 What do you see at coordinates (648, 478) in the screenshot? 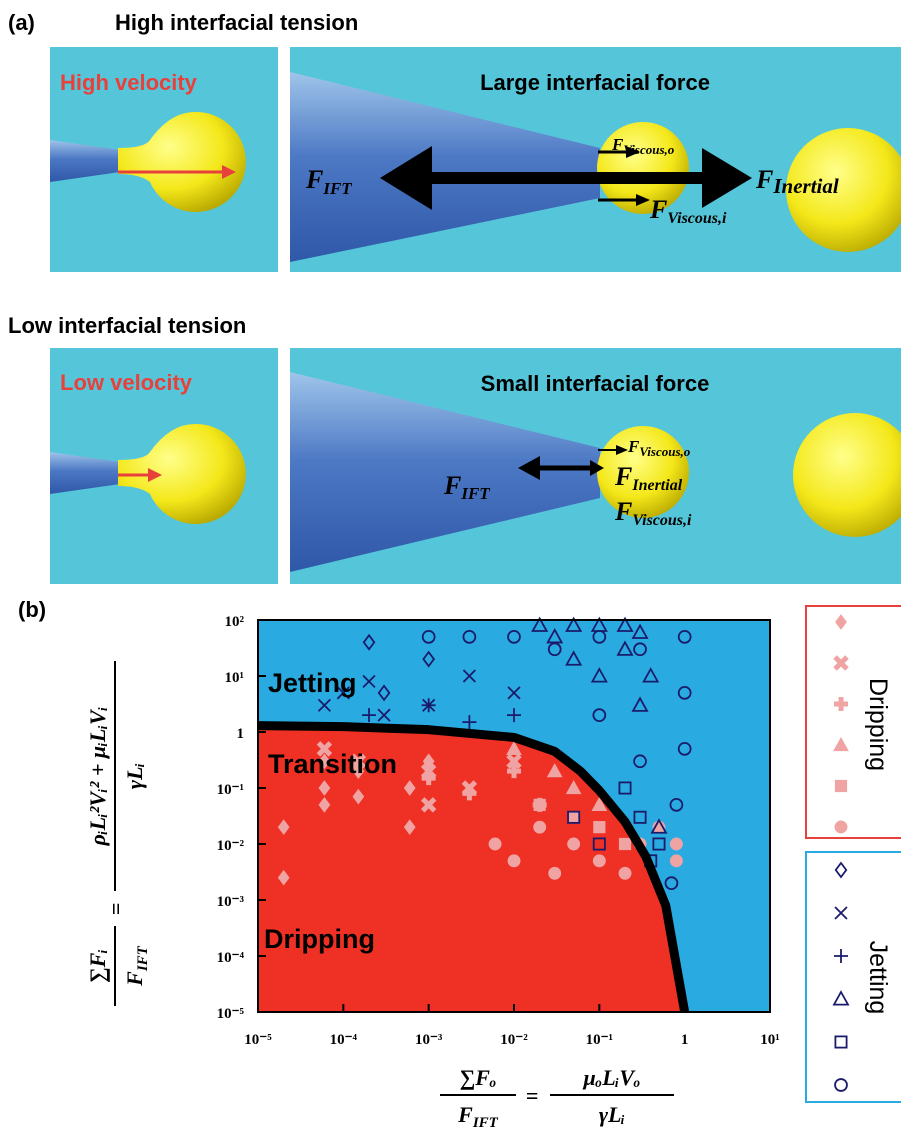
I see `force-label: FInertial` at bounding box center [648, 478].